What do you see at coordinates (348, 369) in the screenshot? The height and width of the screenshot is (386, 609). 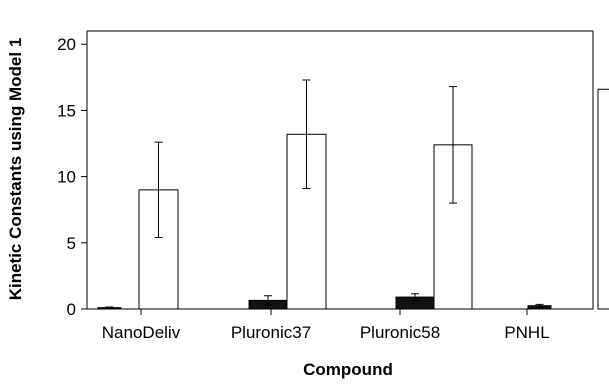 I see `x-axis-title: Compound` at bounding box center [348, 369].